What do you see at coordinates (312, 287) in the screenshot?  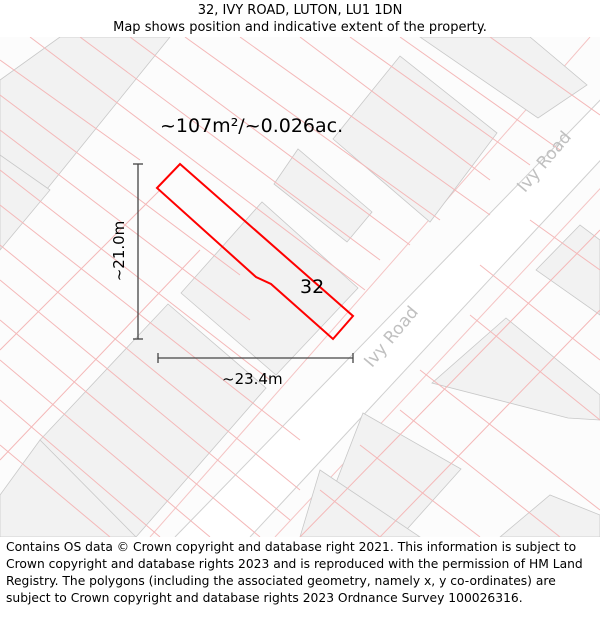 I see `property-number-label: 32` at bounding box center [312, 287].